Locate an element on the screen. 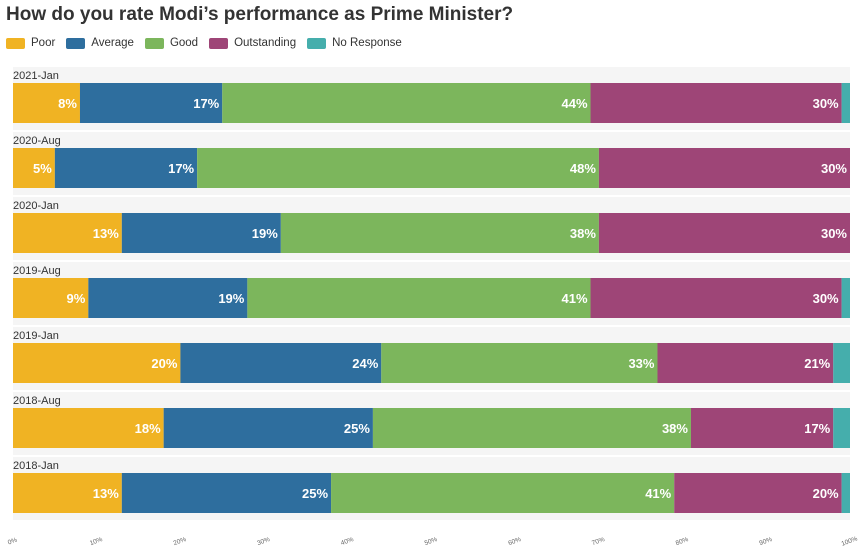 This screenshot has height=553, width=864. category-label: 2020-Jan is located at coordinates (36, 206).